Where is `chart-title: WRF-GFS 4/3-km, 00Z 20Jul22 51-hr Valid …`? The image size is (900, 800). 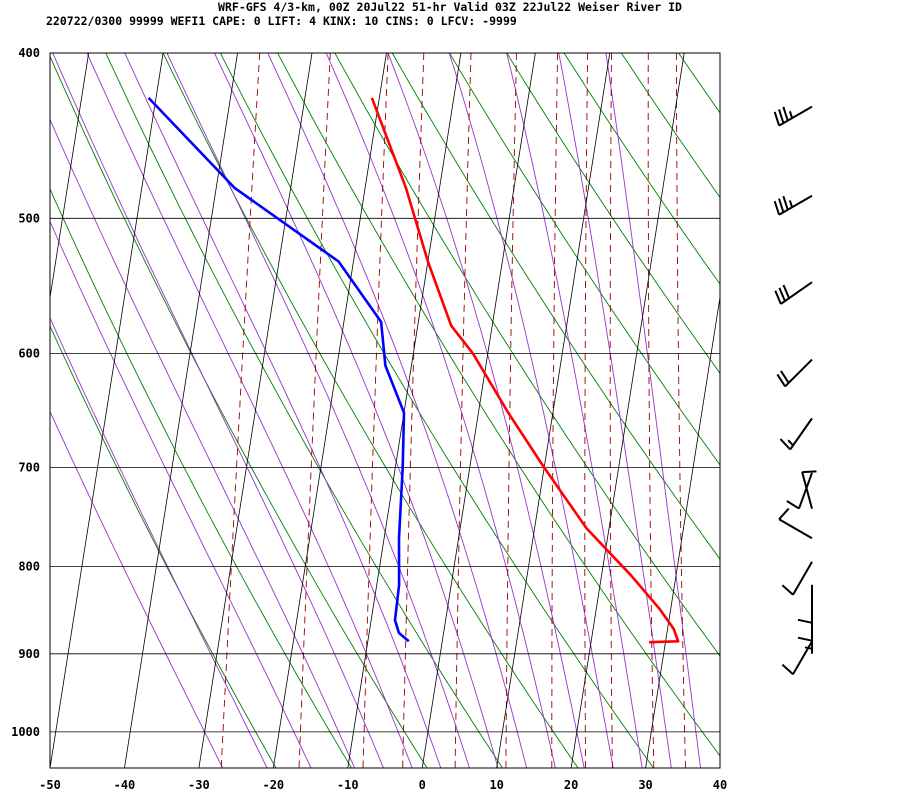 chart-title: WRF-GFS 4/3-km, 00Z 20Jul22 51-hr Valid … is located at coordinates (450, 7).